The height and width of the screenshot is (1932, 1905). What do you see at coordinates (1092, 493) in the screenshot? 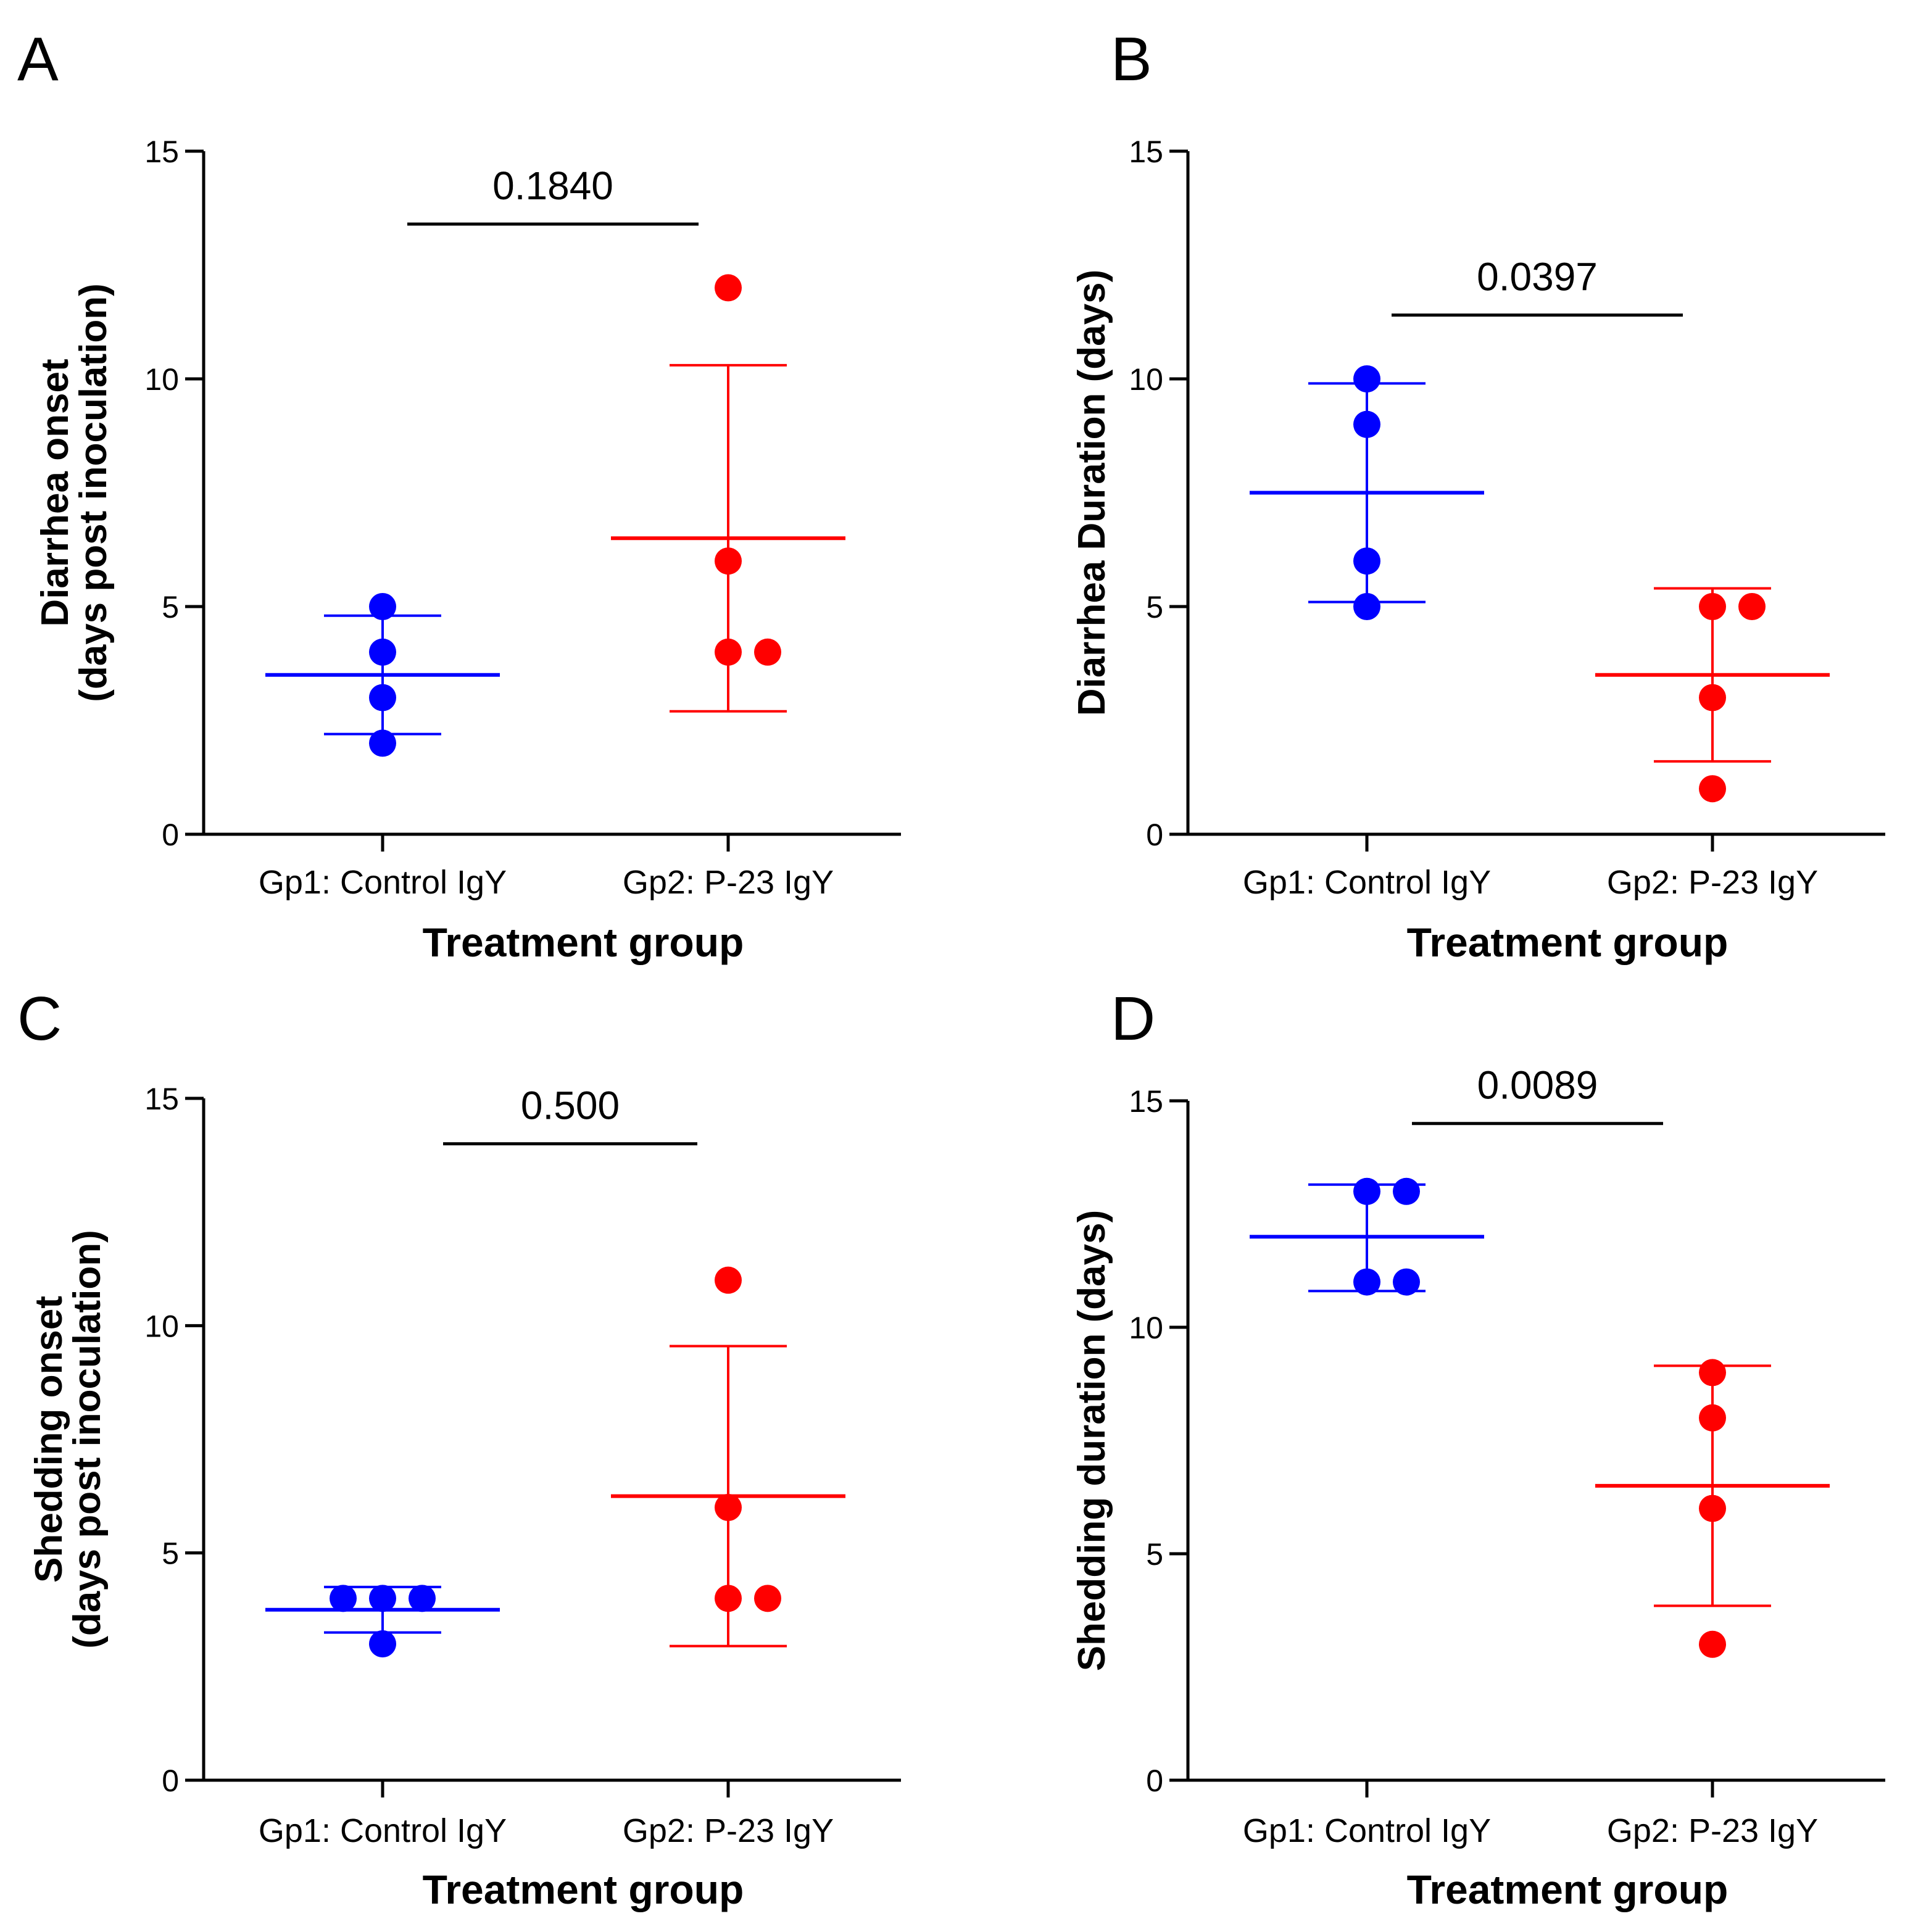
I see `y-axis-label: Diarrhea Duration (days)` at bounding box center [1092, 493].